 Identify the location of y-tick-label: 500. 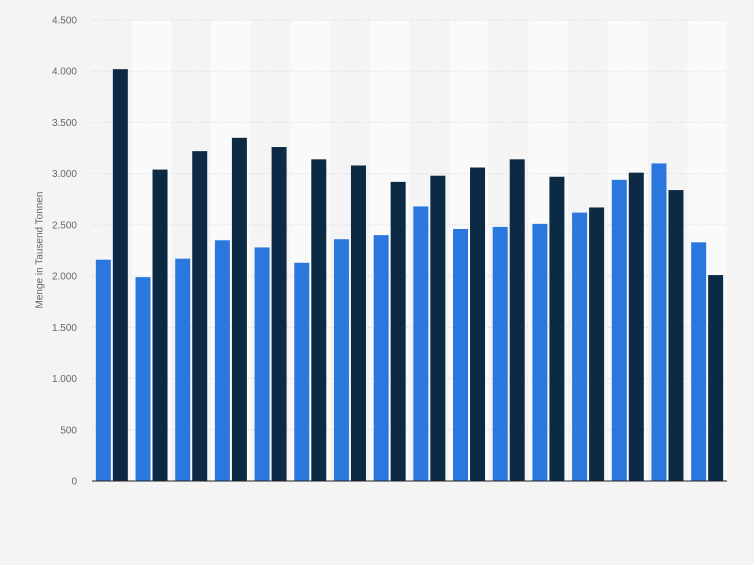
(68, 430).